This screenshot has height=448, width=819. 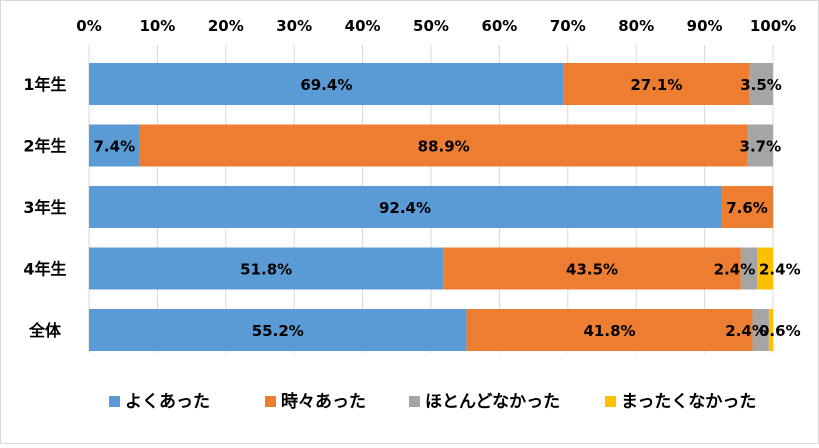 What do you see at coordinates (226, 26) in the screenshot?
I see `x-tick-label: 20%` at bounding box center [226, 26].